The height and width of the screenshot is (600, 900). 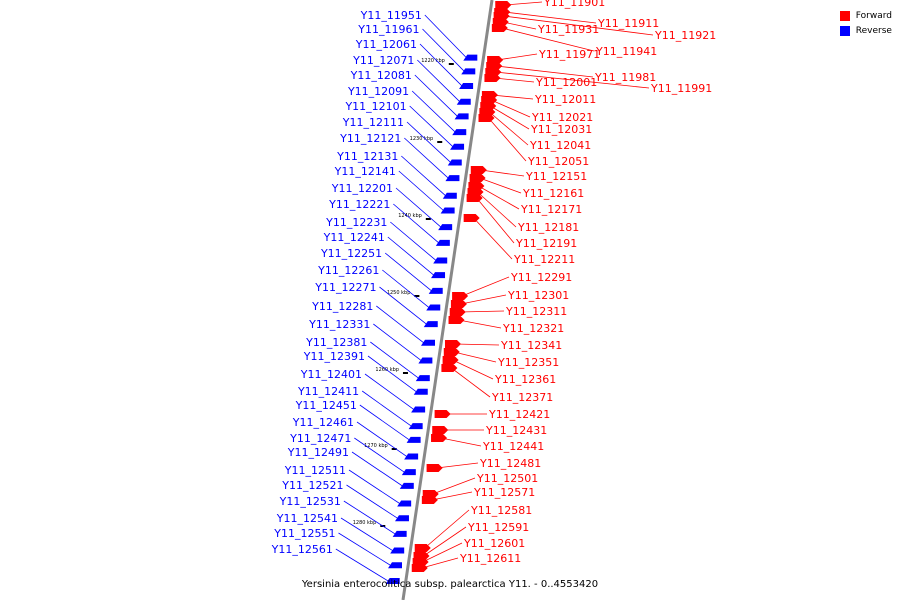 I want to click on forward-gene-label: Y11_11941, so click(x=626, y=51).